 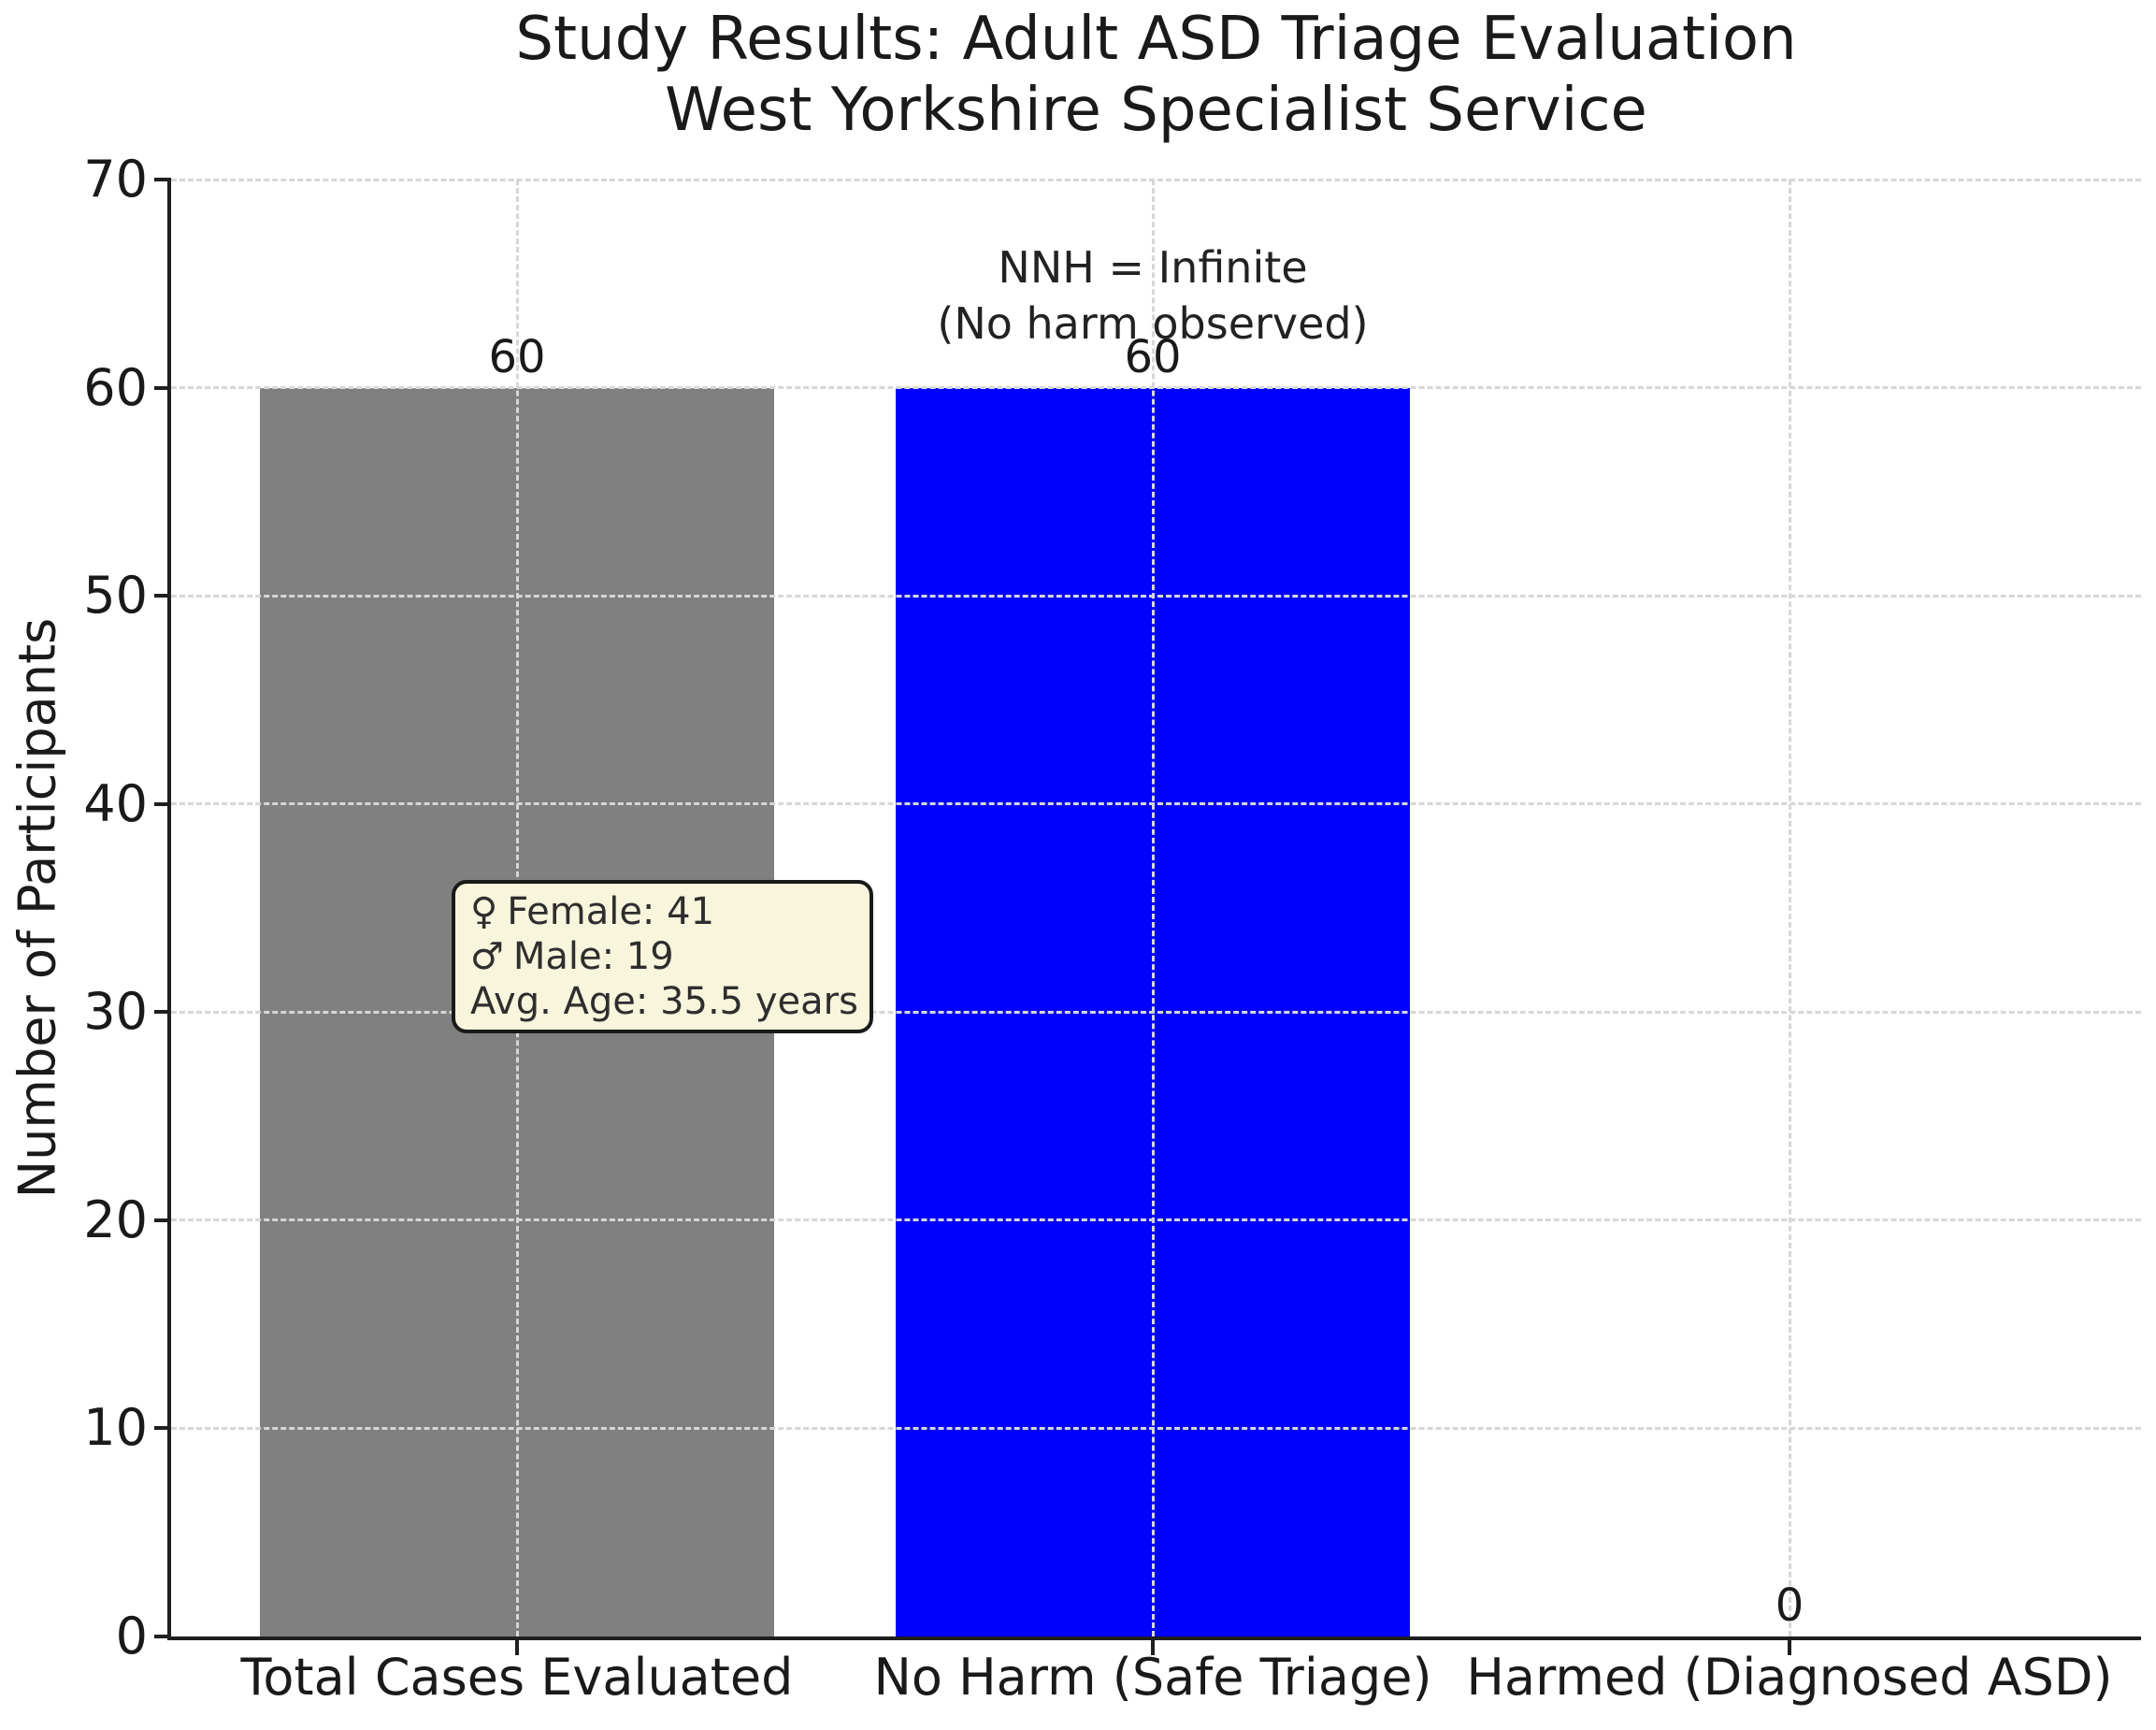 I want to click on nnh-annotation: NNH = Infinite (No harm observed), so click(x=1152, y=295).